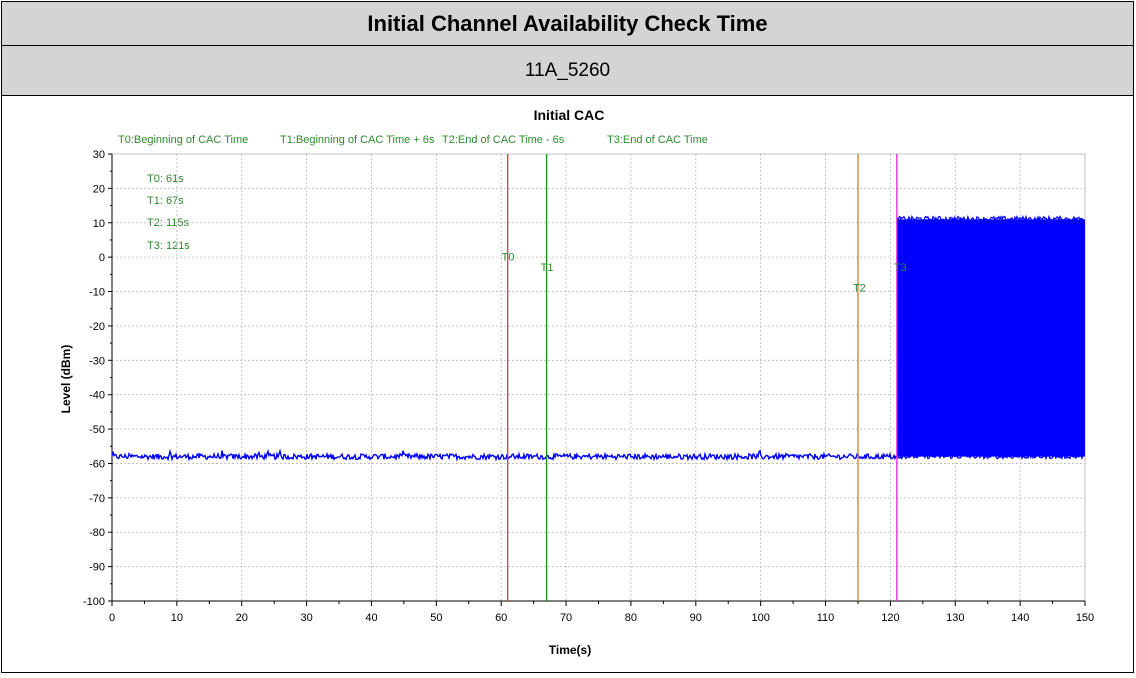  Describe the element at coordinates (357, 140) in the screenshot. I see `legend-entry-t1: T1:Beginning of CAC Time + 6s` at that location.